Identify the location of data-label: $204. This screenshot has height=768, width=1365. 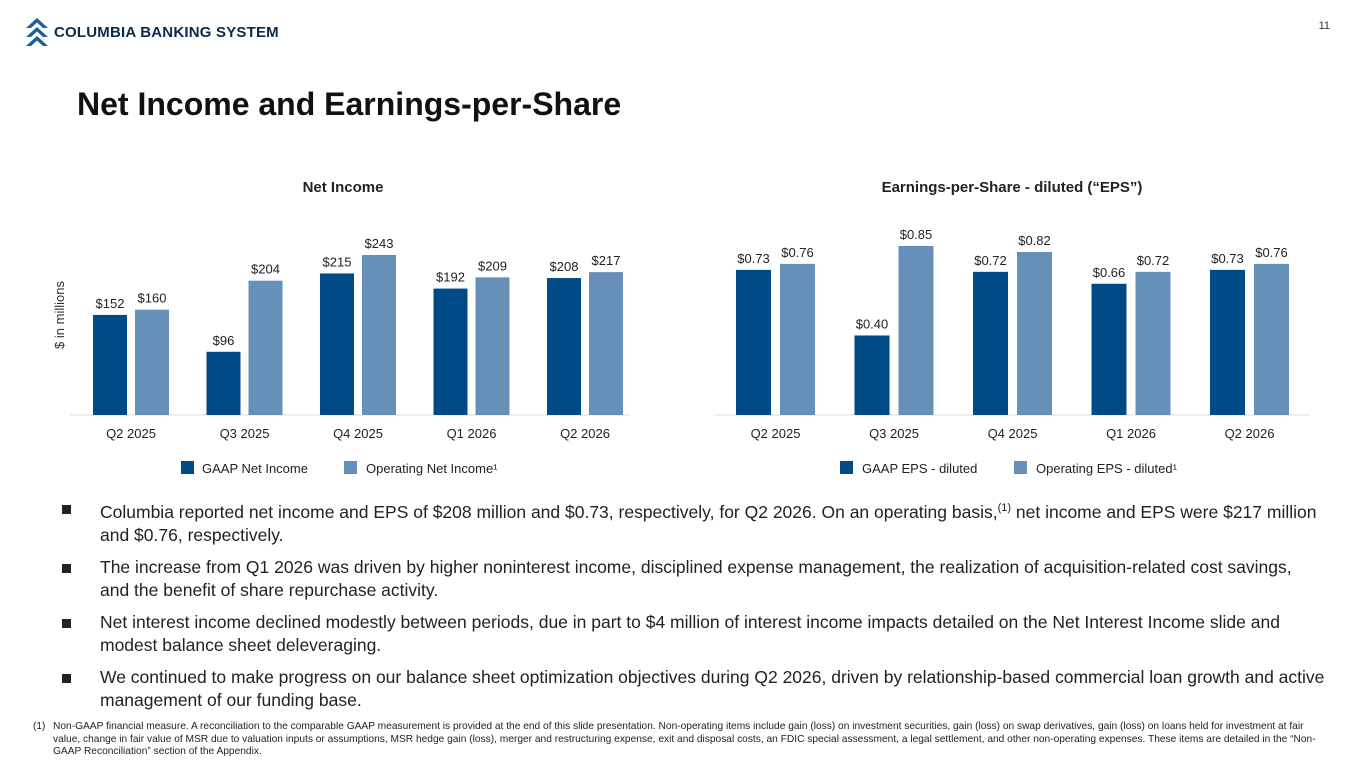
(265, 269).